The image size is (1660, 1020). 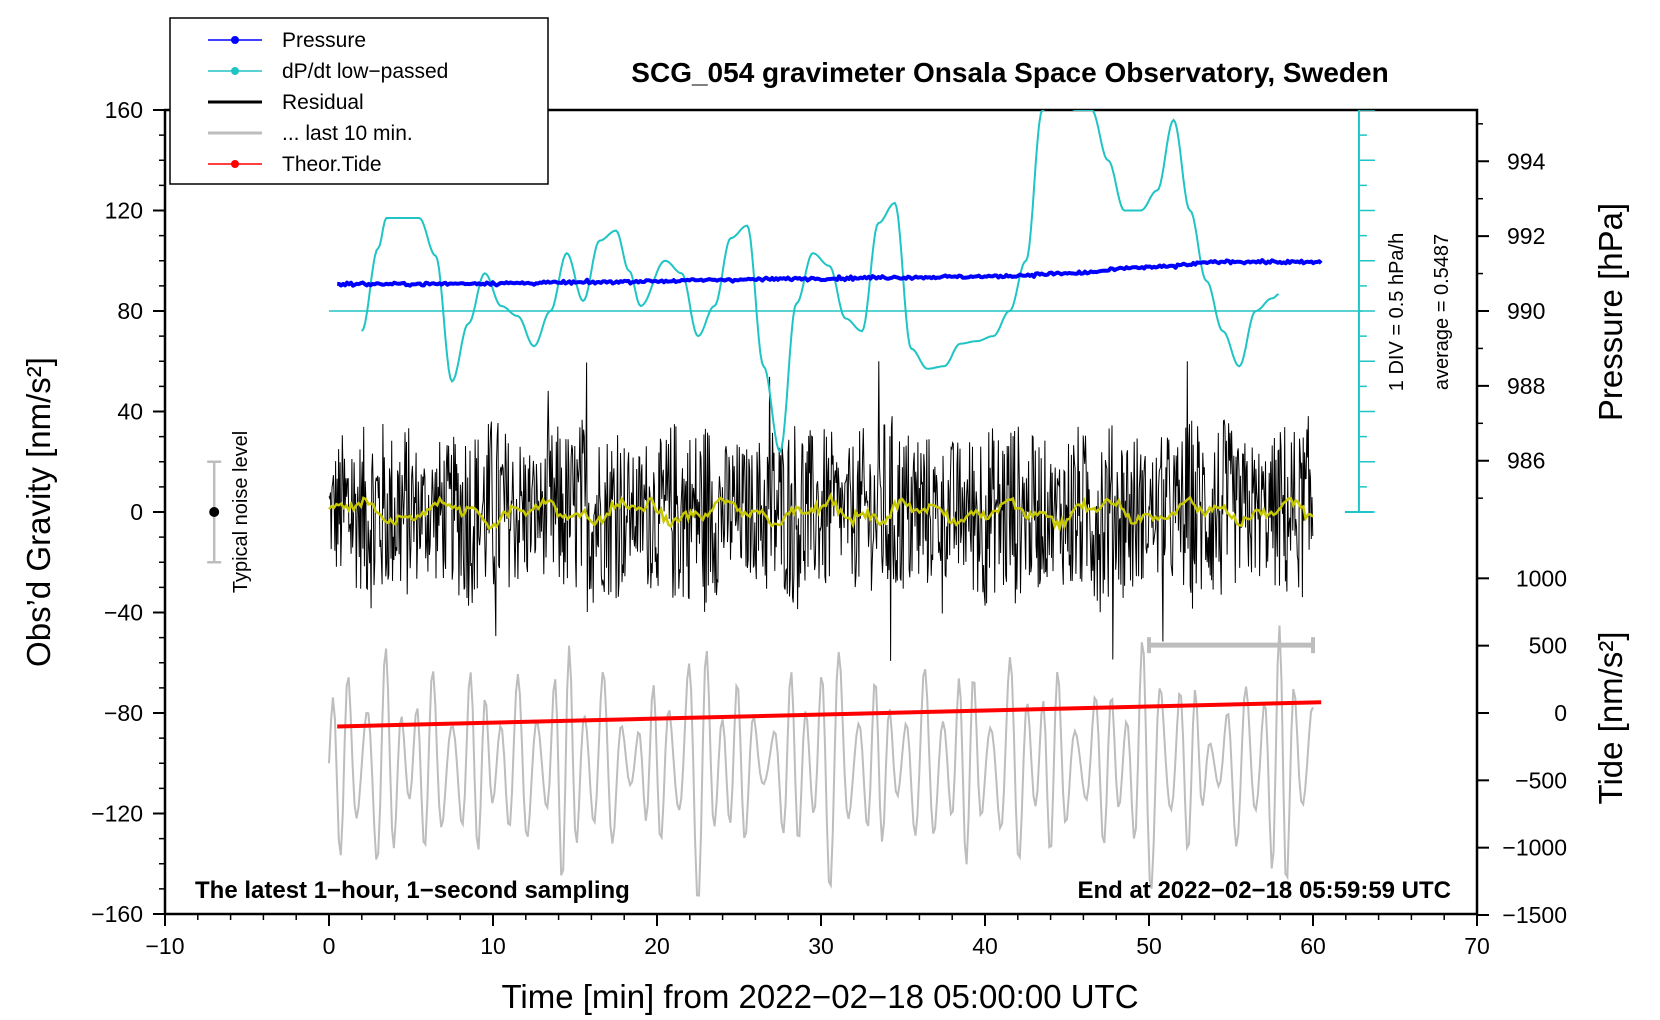 I want to click on tide-tick-label: −1500, so click(x=1534, y=915).